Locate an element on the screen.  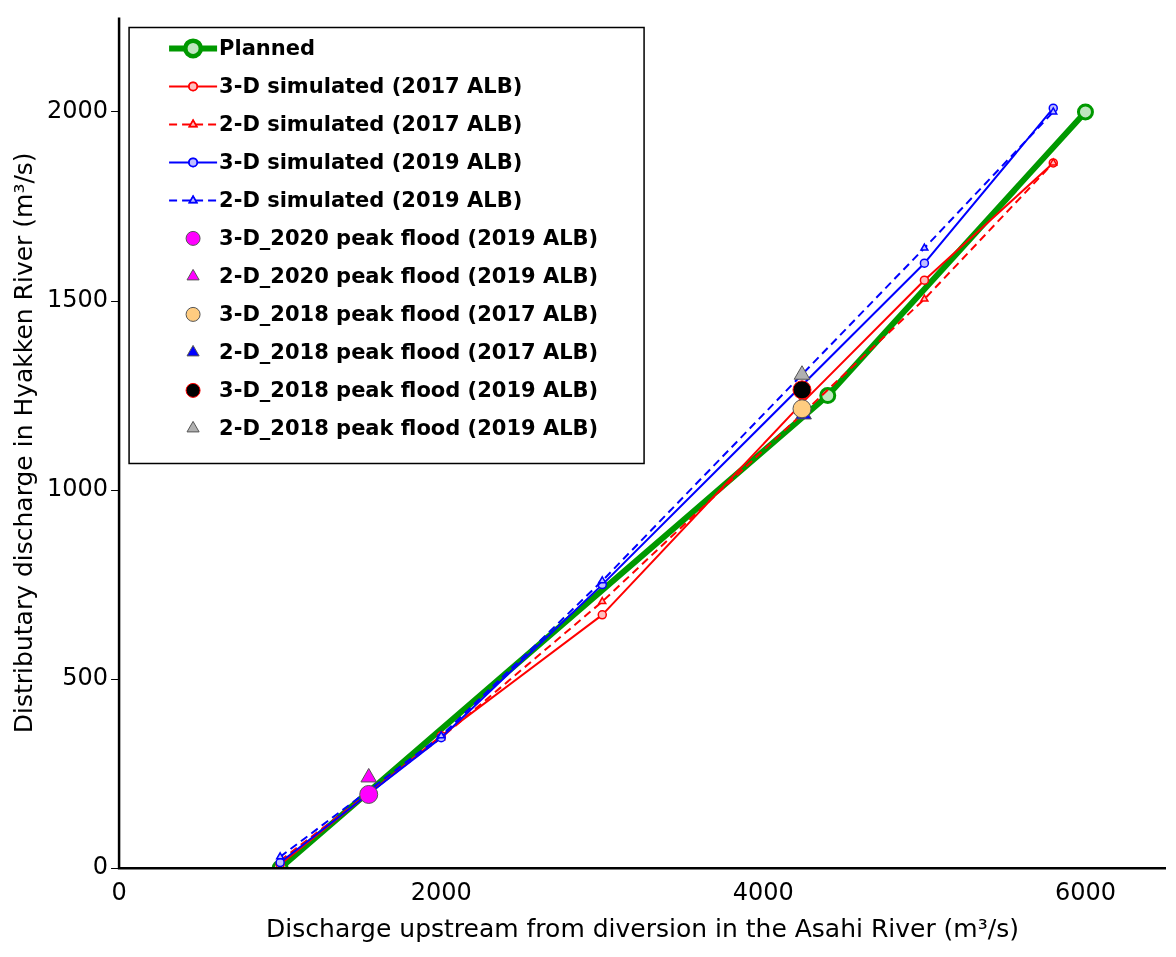
legend-label: 3-D simulated (2019 ALB) is located at coordinates (371, 161).